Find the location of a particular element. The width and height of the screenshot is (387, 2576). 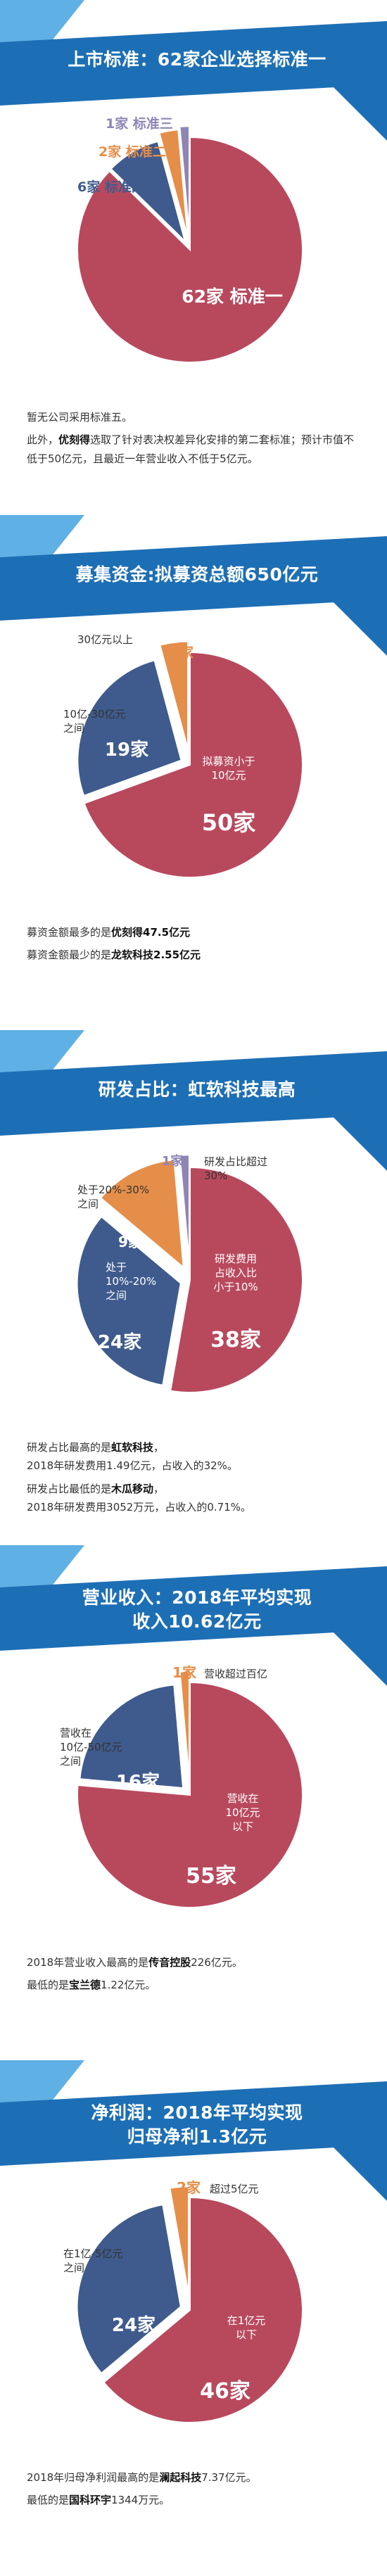

section-banner: 营业收入：2018年平均实现 收入10.62亿元 is located at coordinates (193, 1617).